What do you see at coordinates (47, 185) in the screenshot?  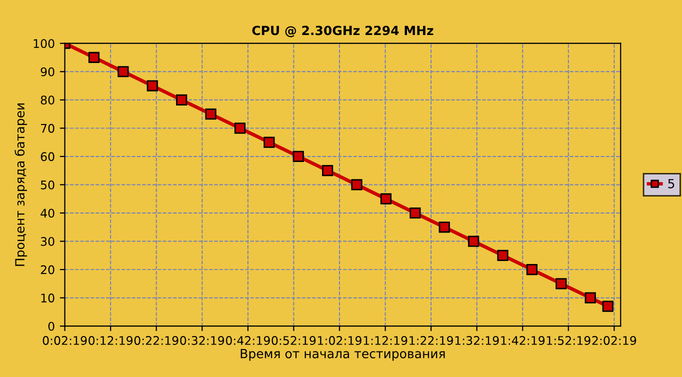 I see `y-tick-label: 50` at bounding box center [47, 185].